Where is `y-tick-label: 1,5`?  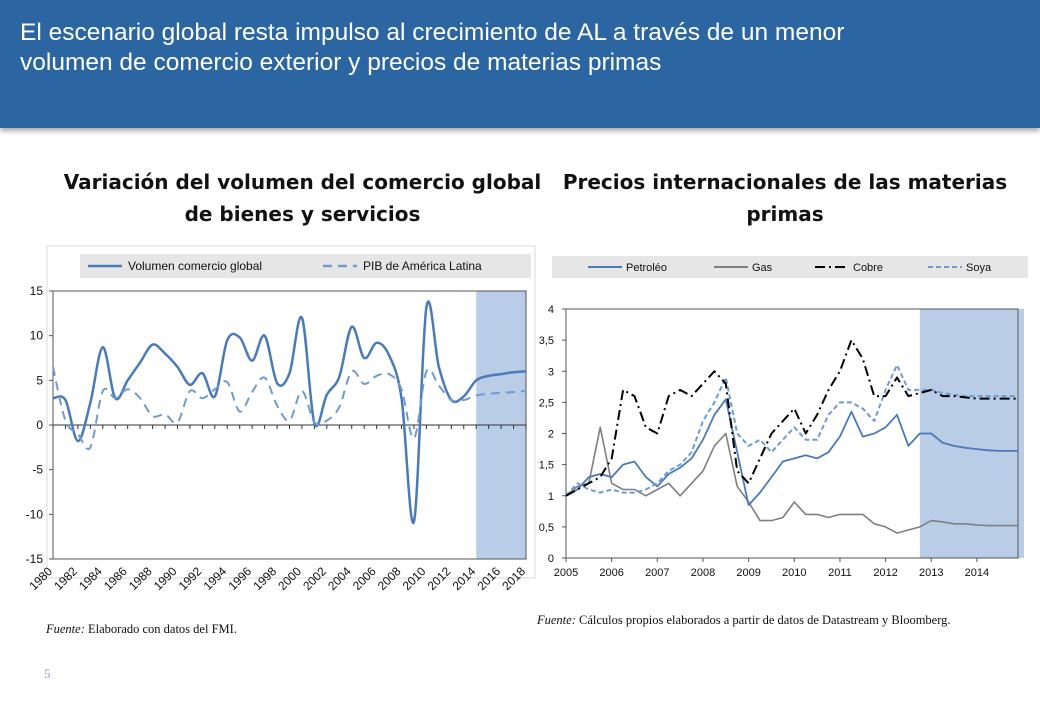
y-tick-label: 1,5 is located at coordinates (546, 466).